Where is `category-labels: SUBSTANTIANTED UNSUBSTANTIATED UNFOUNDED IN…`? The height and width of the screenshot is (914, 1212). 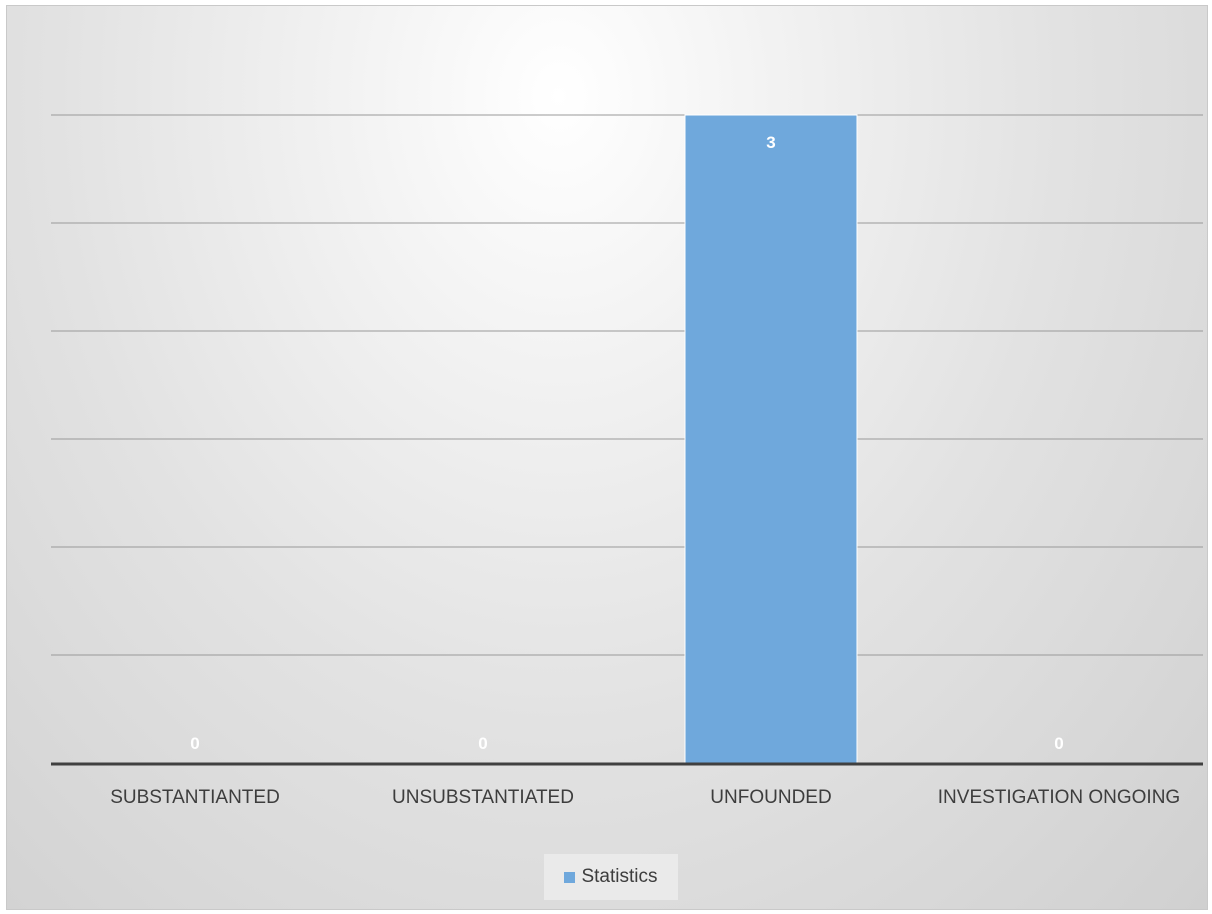 category-labels: SUBSTANTIANTED UNSUBSTANTIATED UNFOUNDED IN… is located at coordinates (645, 797).